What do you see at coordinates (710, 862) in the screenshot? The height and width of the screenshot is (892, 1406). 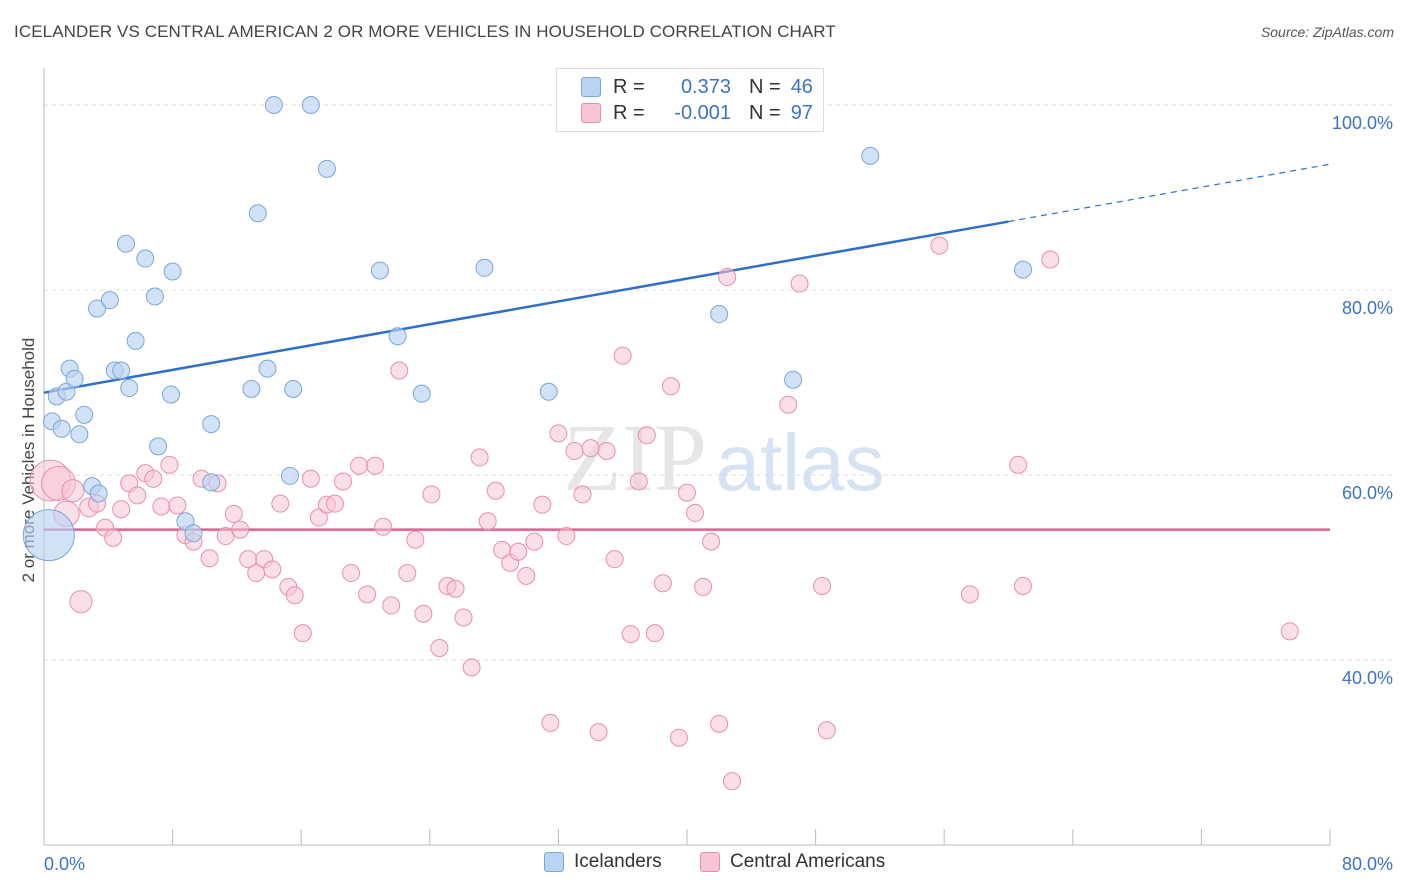 I see `central-americans-swatch` at bounding box center [710, 862].